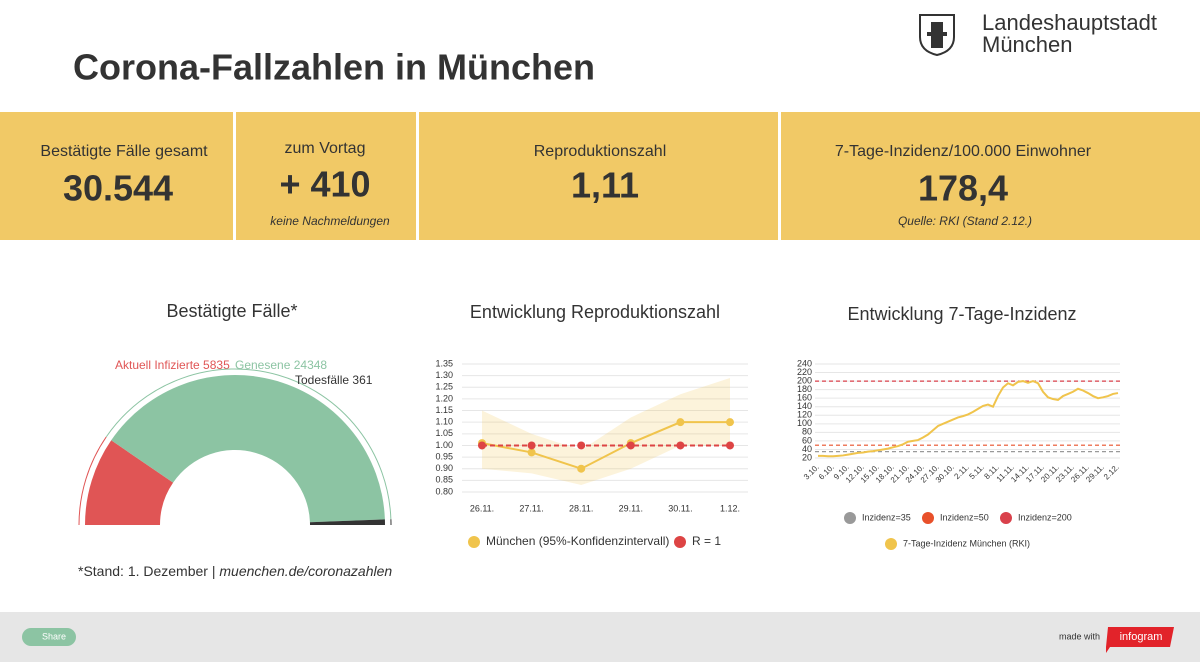  I want to click on y-tick-label: 1.00, so click(444, 445).